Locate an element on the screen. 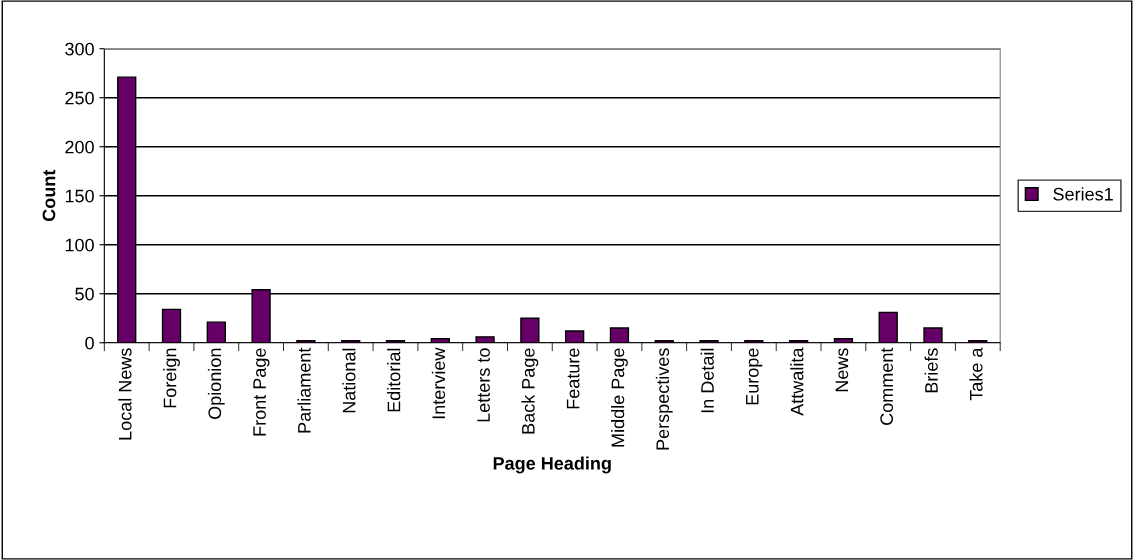  x-tick-label: Parliament is located at coordinates (304, 390).